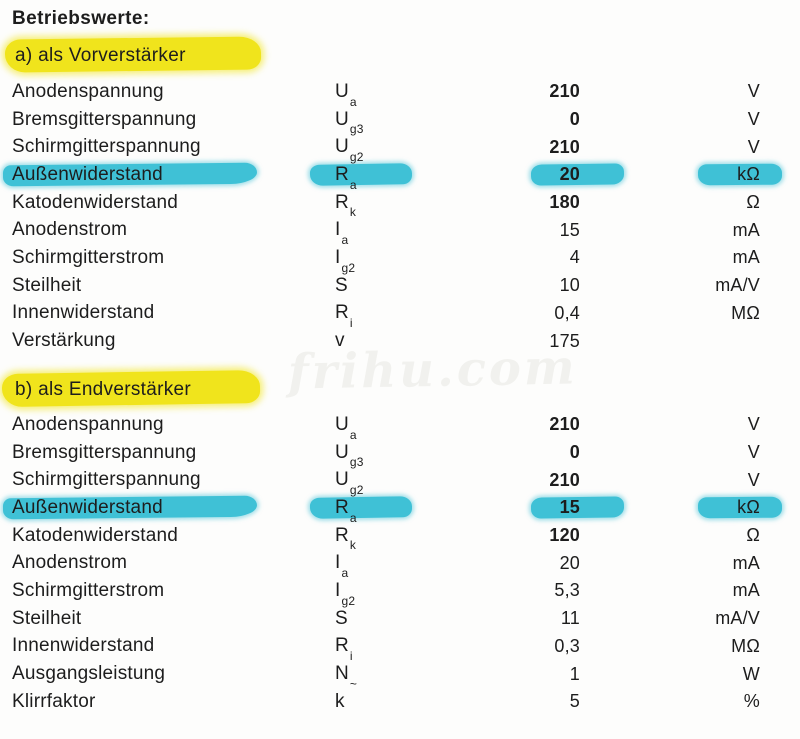  What do you see at coordinates (386, 315) in the screenshot?
I see `table-row: Innenwiderstand Ri 0,4 MΩ` at bounding box center [386, 315].